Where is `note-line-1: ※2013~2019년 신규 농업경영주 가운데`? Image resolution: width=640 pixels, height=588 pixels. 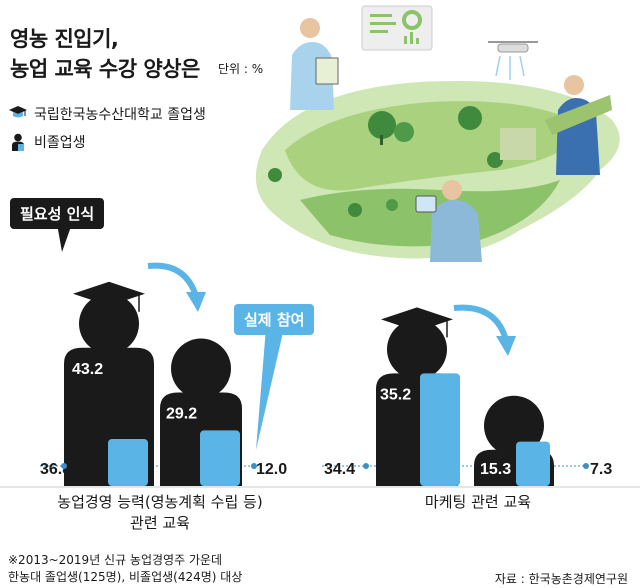
note-line-1: ※2013~2019년 신규 농업경영주 가운데 is located at coordinates (115, 560).